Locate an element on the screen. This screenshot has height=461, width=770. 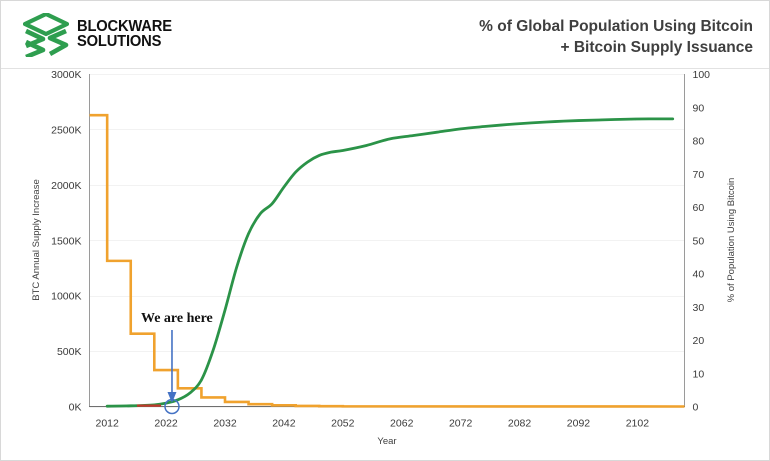
x-tick-label: 2082 is located at coordinates (520, 424).